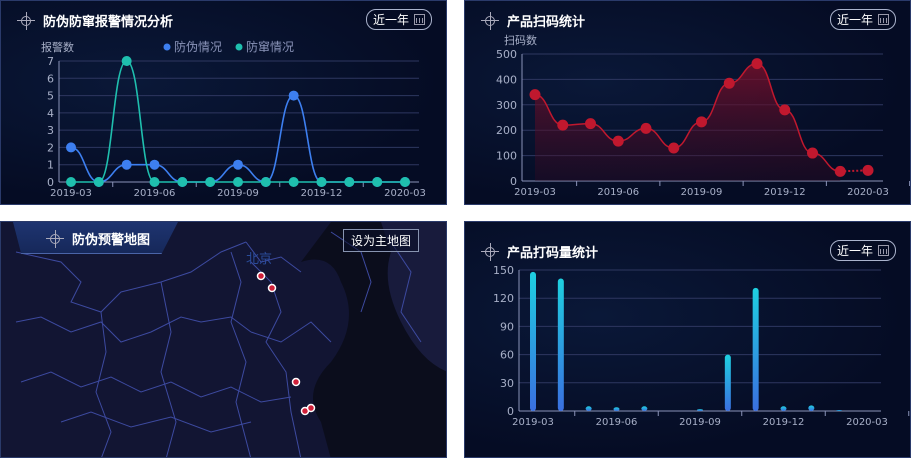 This screenshot has width=911, height=458. I want to click on y-tick-label: 150, so click(503, 270).